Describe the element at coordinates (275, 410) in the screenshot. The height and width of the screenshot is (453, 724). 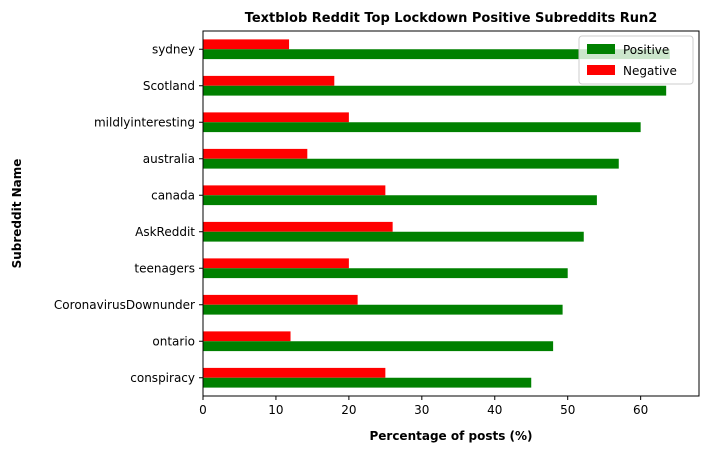
I see `x-tick-label: 10` at that location.